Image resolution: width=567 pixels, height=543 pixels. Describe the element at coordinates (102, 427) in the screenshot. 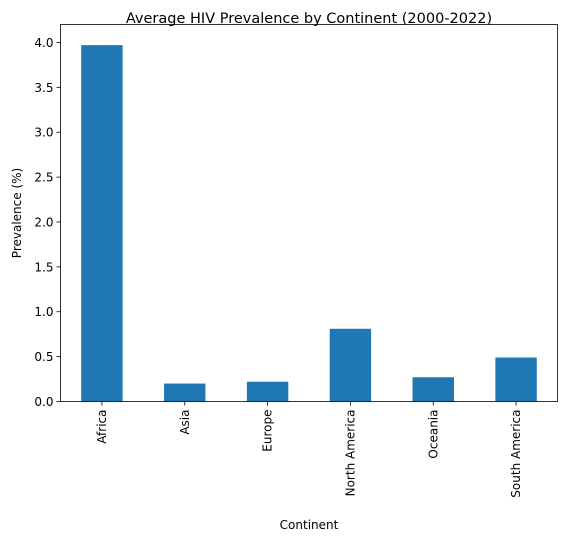

I see `x-tick-label: Africa` at that location.